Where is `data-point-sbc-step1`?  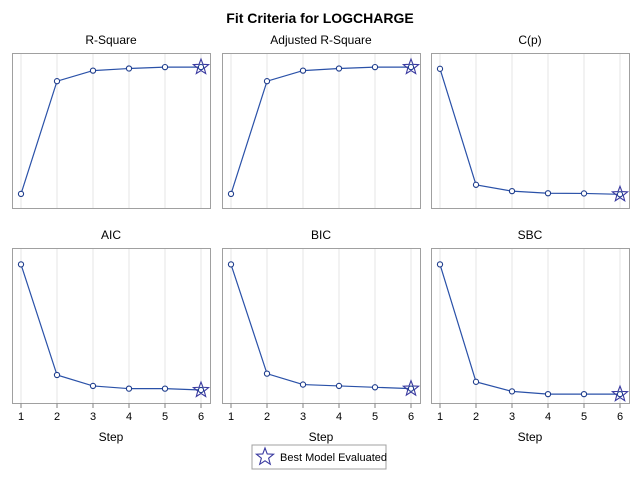 data-point-sbc-step1 is located at coordinates (440, 264).